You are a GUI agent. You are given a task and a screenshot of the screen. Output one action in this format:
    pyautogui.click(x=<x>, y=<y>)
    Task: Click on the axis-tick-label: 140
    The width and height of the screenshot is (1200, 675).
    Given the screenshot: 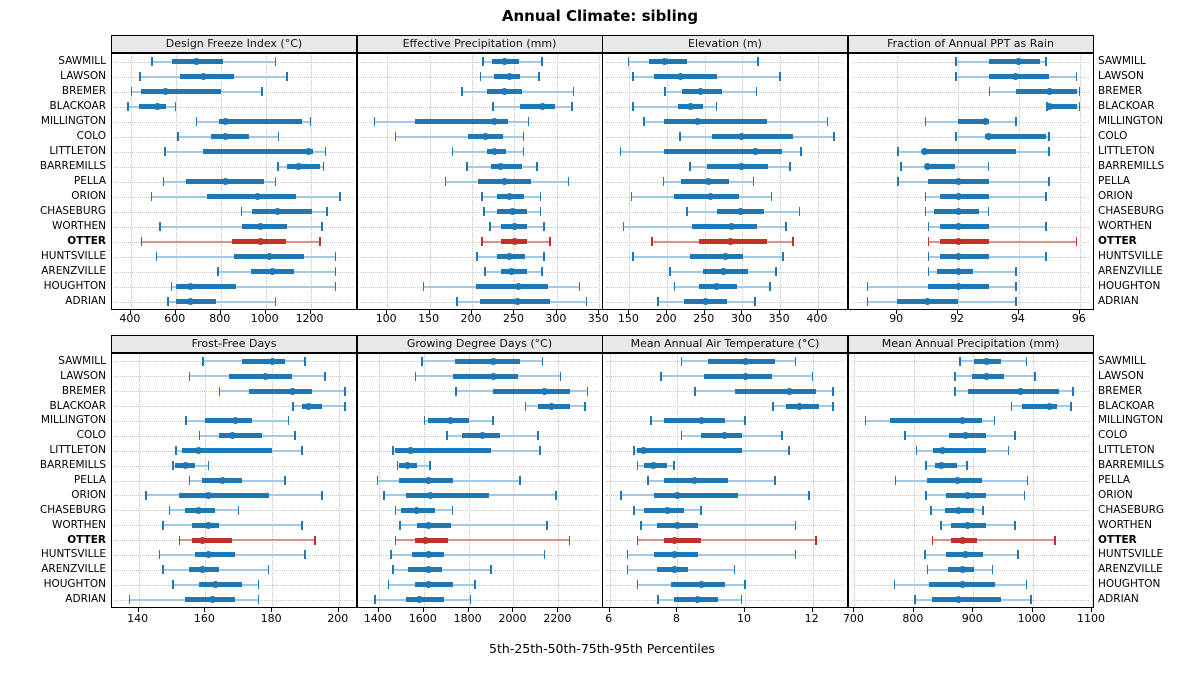 What is the action you would take?
    pyautogui.click(x=138, y=618)
    